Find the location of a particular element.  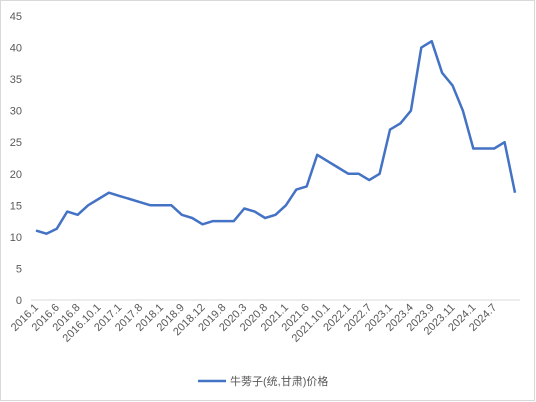

y-tick-label: 20 is located at coordinates (16, 175).